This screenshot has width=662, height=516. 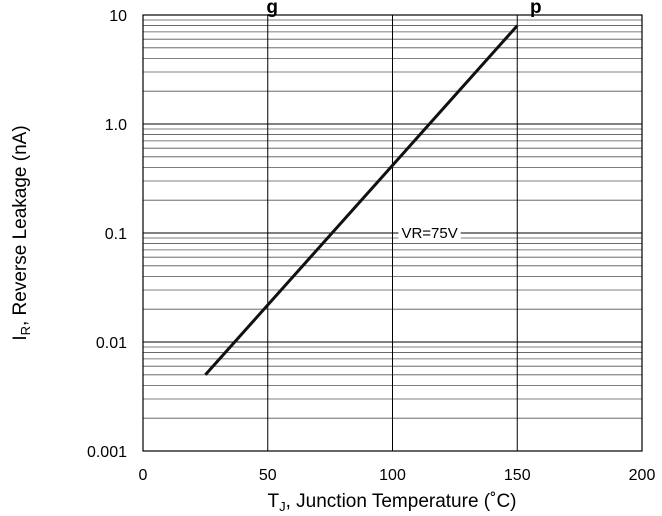 What do you see at coordinates (401, 501) in the screenshot?
I see `x-axis-title-rest: , Junction Temperature (˚C)` at bounding box center [401, 501].